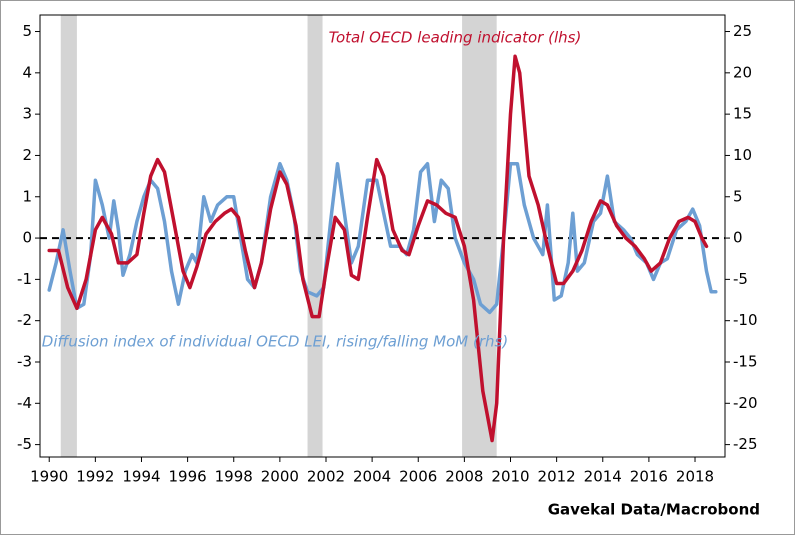  I want to click on x-tick-label: 2014, so click(603, 477).